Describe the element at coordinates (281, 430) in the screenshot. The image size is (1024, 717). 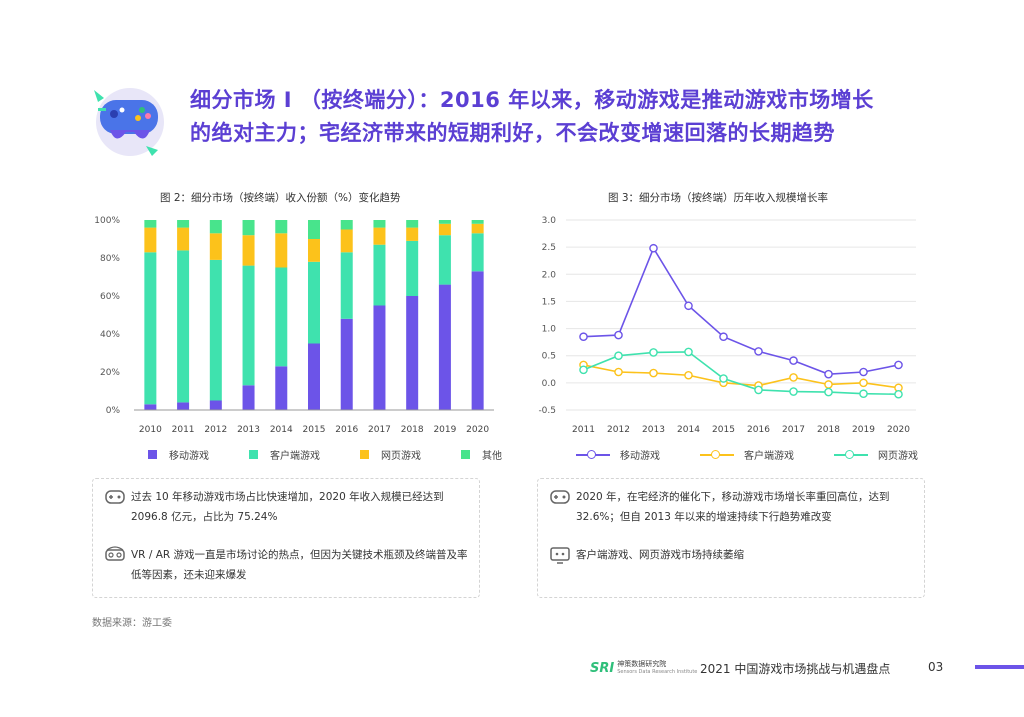
I see `x-tick-label: 2014` at that location.